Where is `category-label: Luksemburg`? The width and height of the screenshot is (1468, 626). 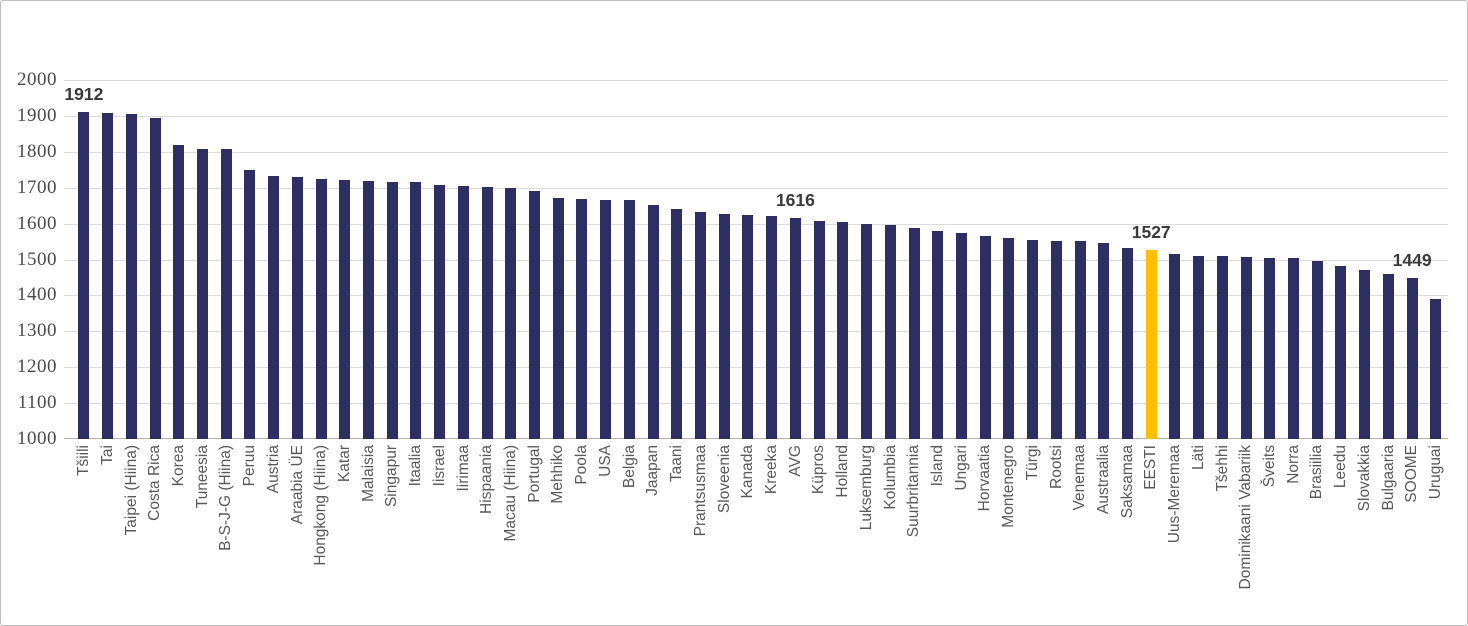
category-label: Luksemburg is located at coordinates (866, 488).